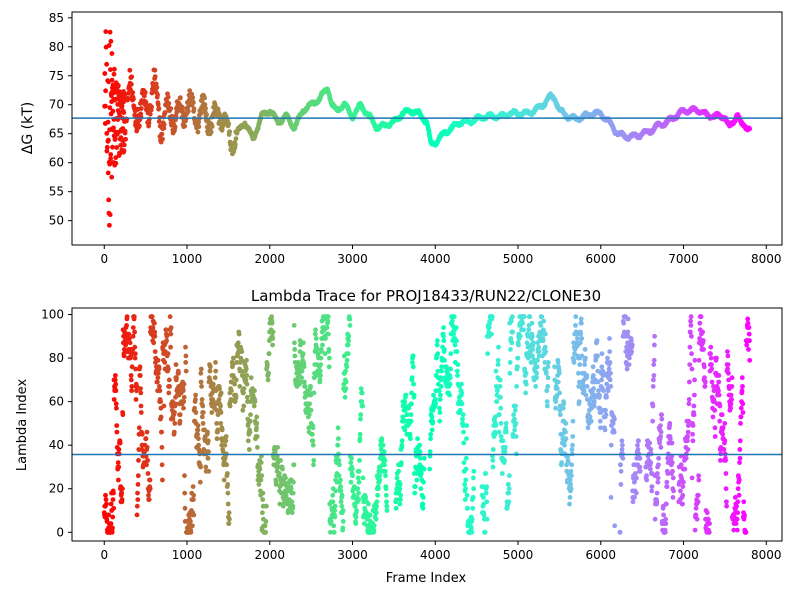 The width and height of the screenshot is (800, 600). What do you see at coordinates (352, 259) in the screenshot?
I see `delta-g-x-tick-label: 3000` at bounding box center [352, 259].